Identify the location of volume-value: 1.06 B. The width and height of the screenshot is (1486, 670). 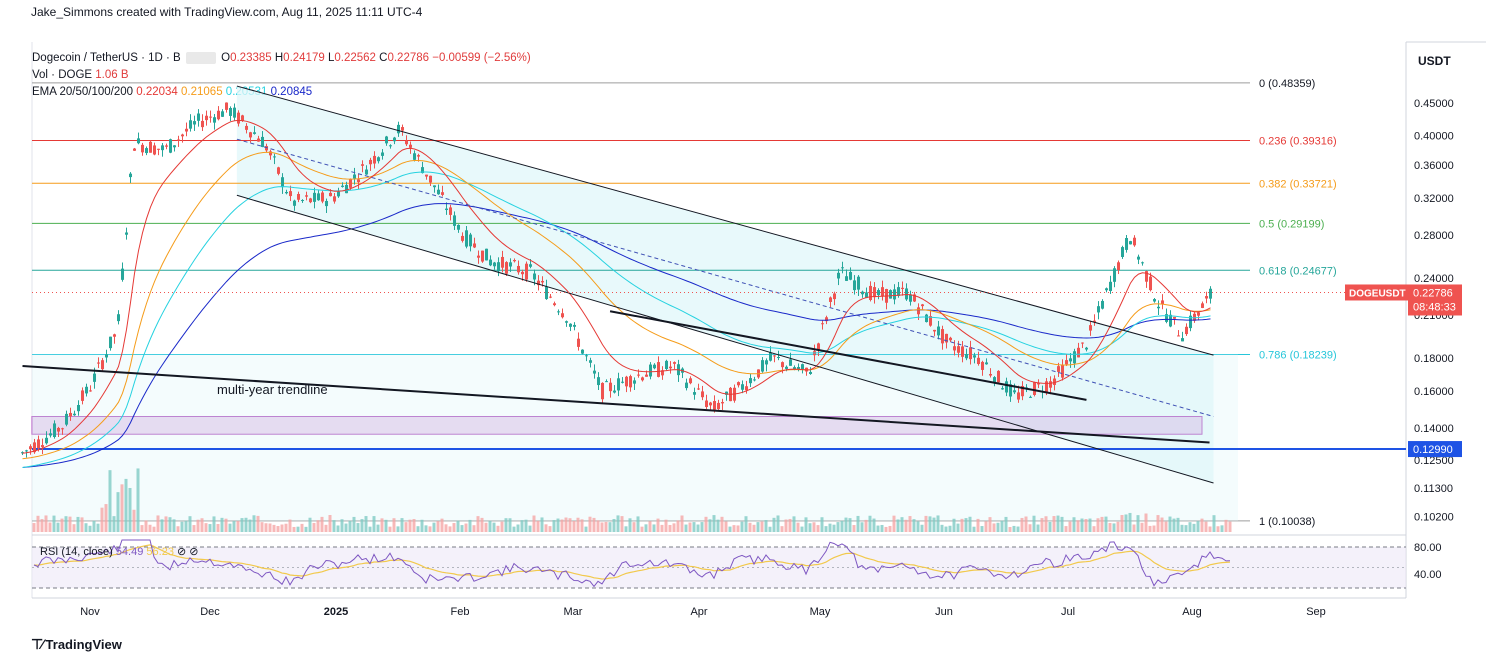
(112, 75).